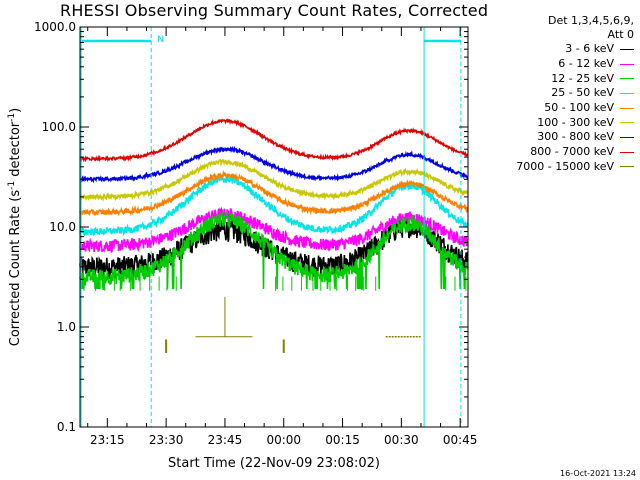 This screenshot has height=480, width=640. I want to click on legend-entry: 7000 - 15000 keV, so click(554, 167).